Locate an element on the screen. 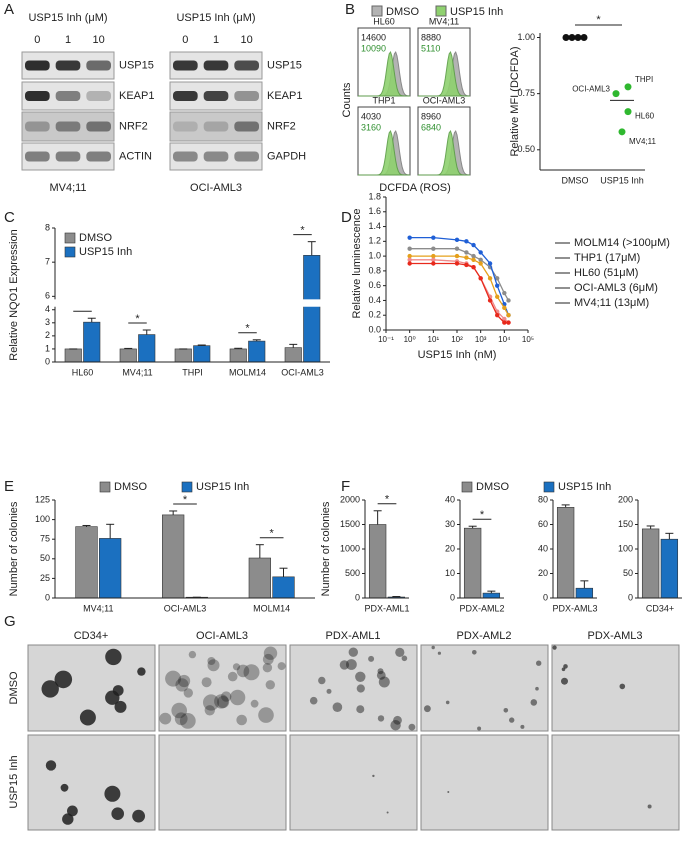 The image size is (685, 852). y-tick-label: 7 is located at coordinates (47, 262).